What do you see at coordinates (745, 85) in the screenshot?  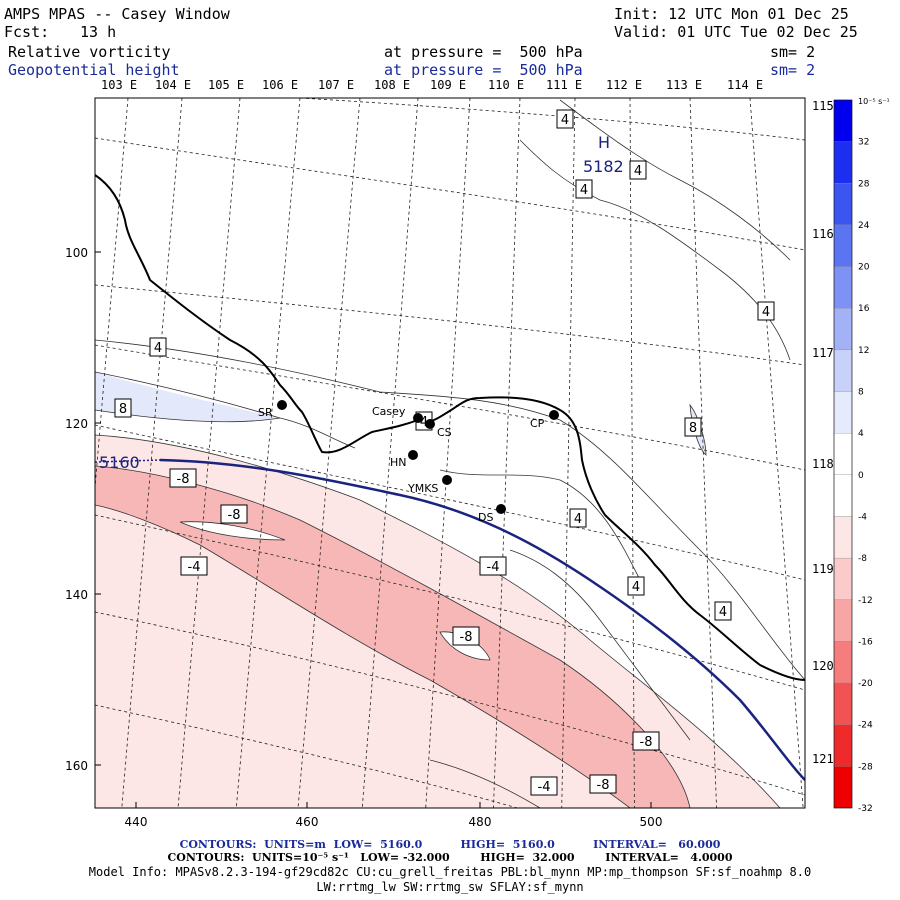 I see `svg-text: 114 E` at bounding box center [745, 85].